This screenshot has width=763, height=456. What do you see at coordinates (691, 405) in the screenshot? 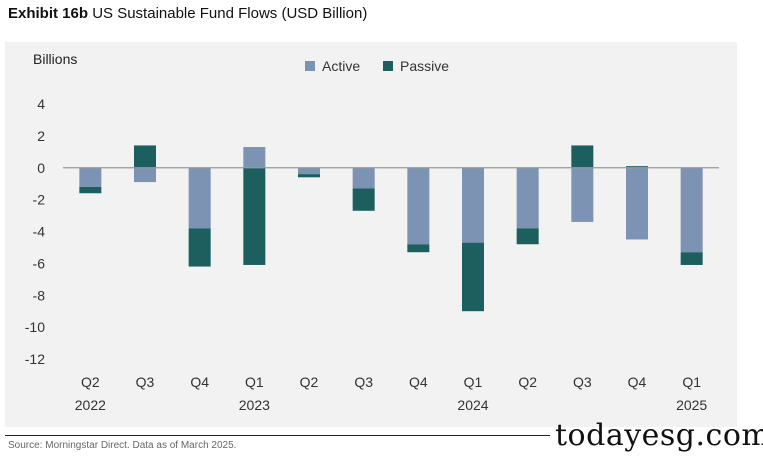
I see `x-tick-year: 2025` at bounding box center [691, 405].